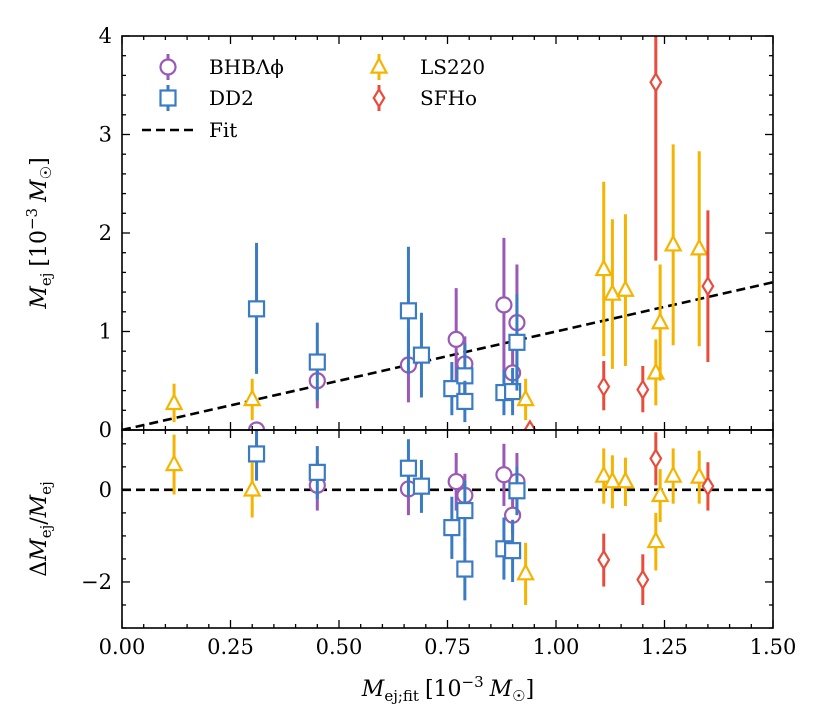 The image size is (814, 712). Describe the element at coordinates (39, 233) in the screenshot. I see `top-y-axis-label: Mej[10−3M☉]` at that location.